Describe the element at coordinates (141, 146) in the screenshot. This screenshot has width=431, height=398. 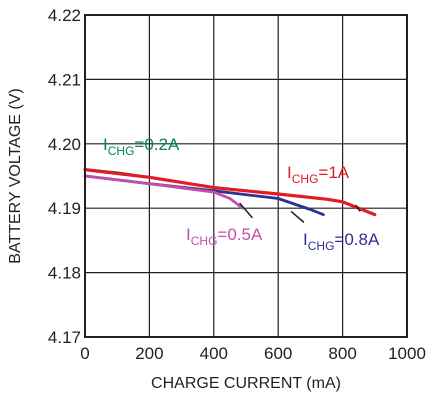
I see `series-label-0p2a: ICHG=0.2A` at that location.